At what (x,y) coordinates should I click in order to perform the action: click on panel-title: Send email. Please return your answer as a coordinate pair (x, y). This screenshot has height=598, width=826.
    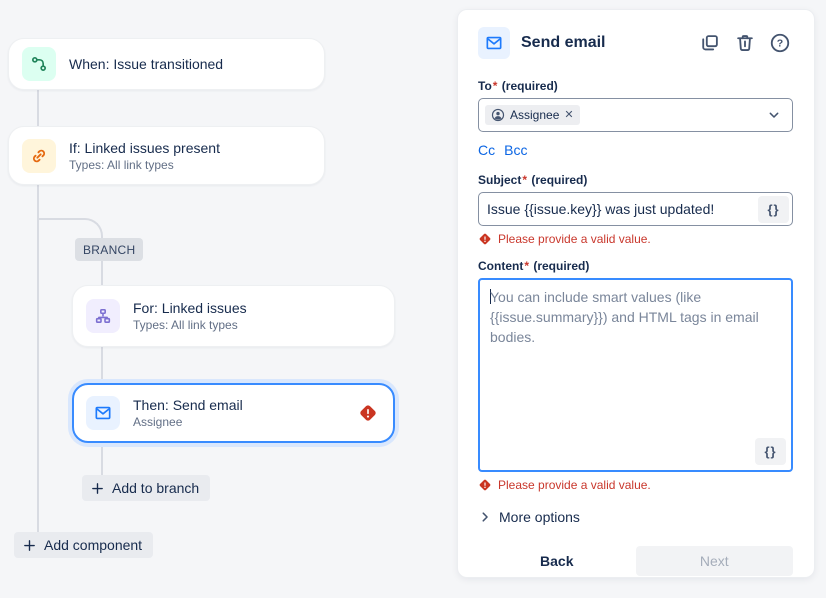
    Looking at the image, I should click on (563, 42).